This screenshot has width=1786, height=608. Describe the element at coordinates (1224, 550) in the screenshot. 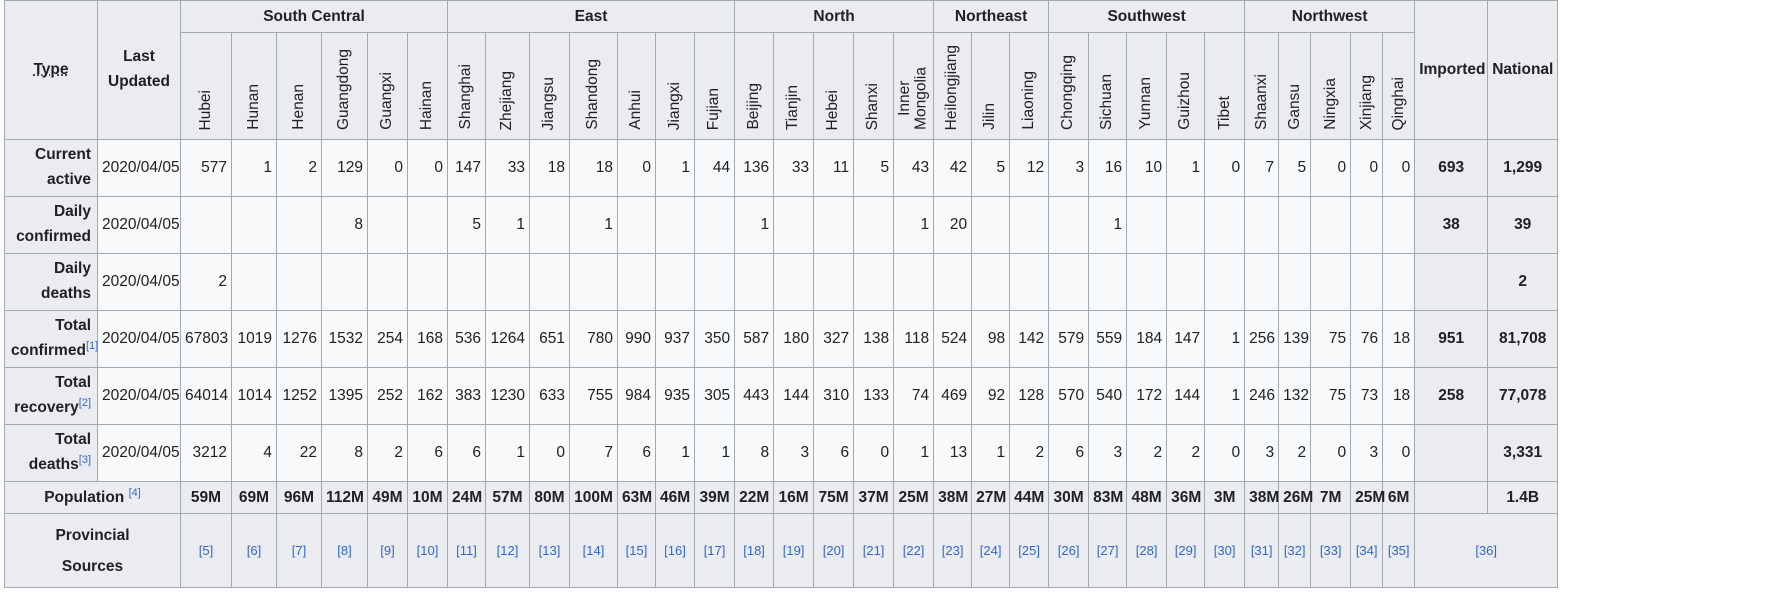

I see `source-ref-link: [30]` at that location.